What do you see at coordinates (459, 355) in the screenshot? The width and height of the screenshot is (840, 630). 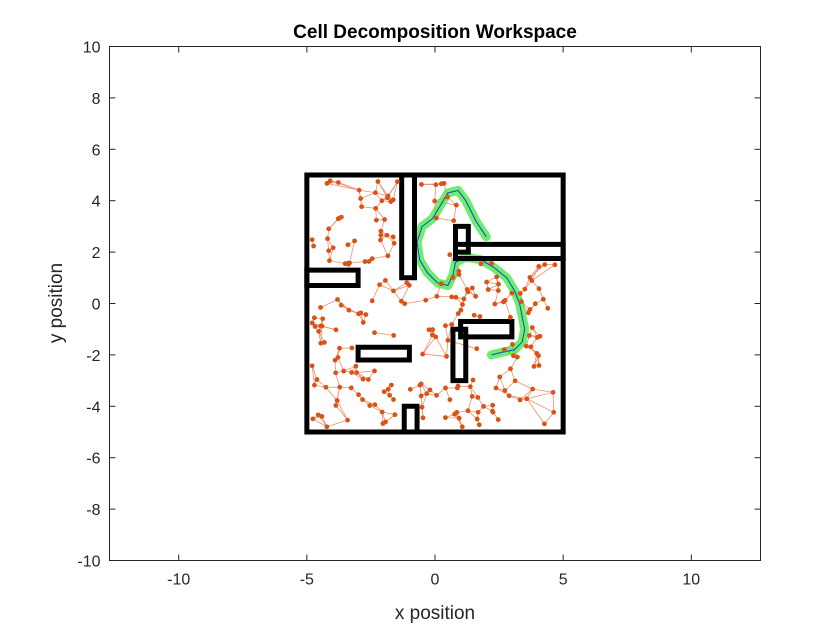 I see `wall-vertical-bar` at bounding box center [459, 355].